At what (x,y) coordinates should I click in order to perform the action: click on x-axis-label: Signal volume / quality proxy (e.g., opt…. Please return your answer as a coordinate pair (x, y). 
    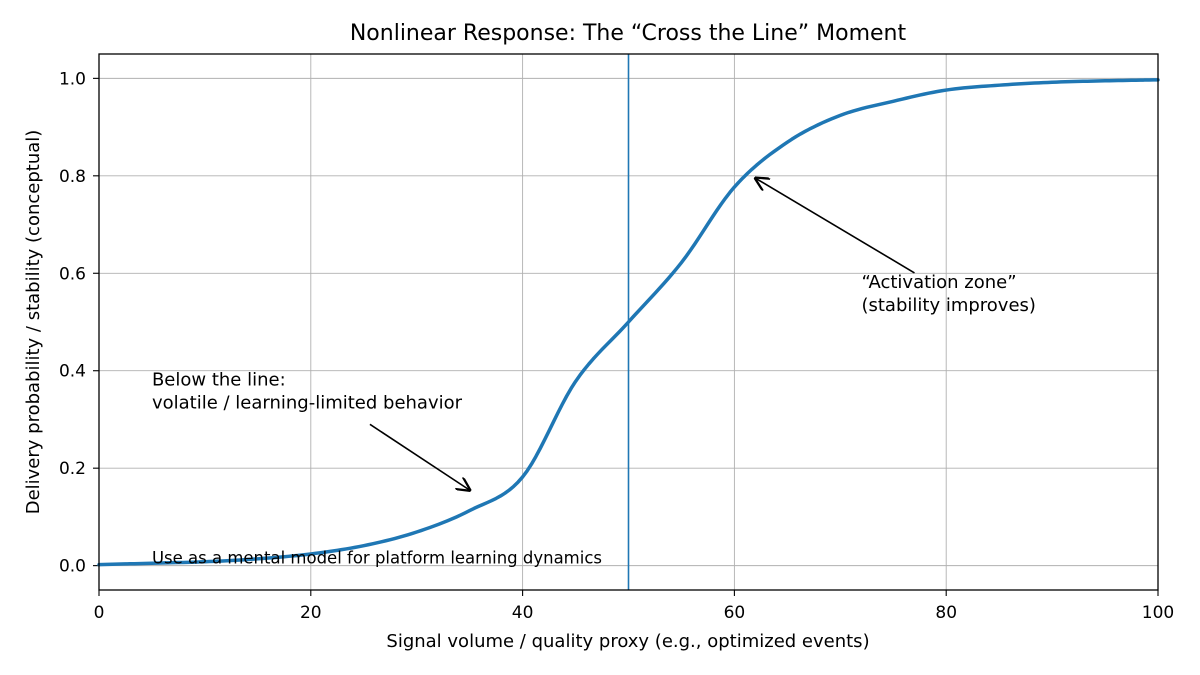
    Looking at the image, I should click on (627, 641).